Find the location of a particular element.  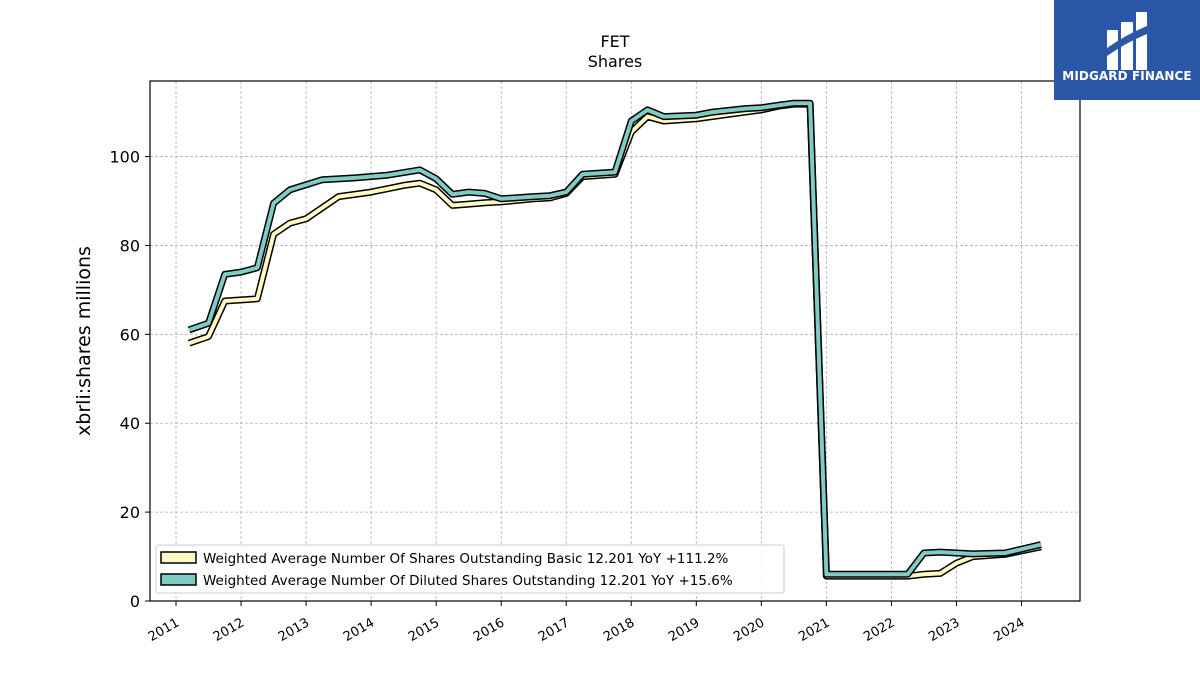

y-axis-label: xbrli:shares millions is located at coordinates (84, 341).